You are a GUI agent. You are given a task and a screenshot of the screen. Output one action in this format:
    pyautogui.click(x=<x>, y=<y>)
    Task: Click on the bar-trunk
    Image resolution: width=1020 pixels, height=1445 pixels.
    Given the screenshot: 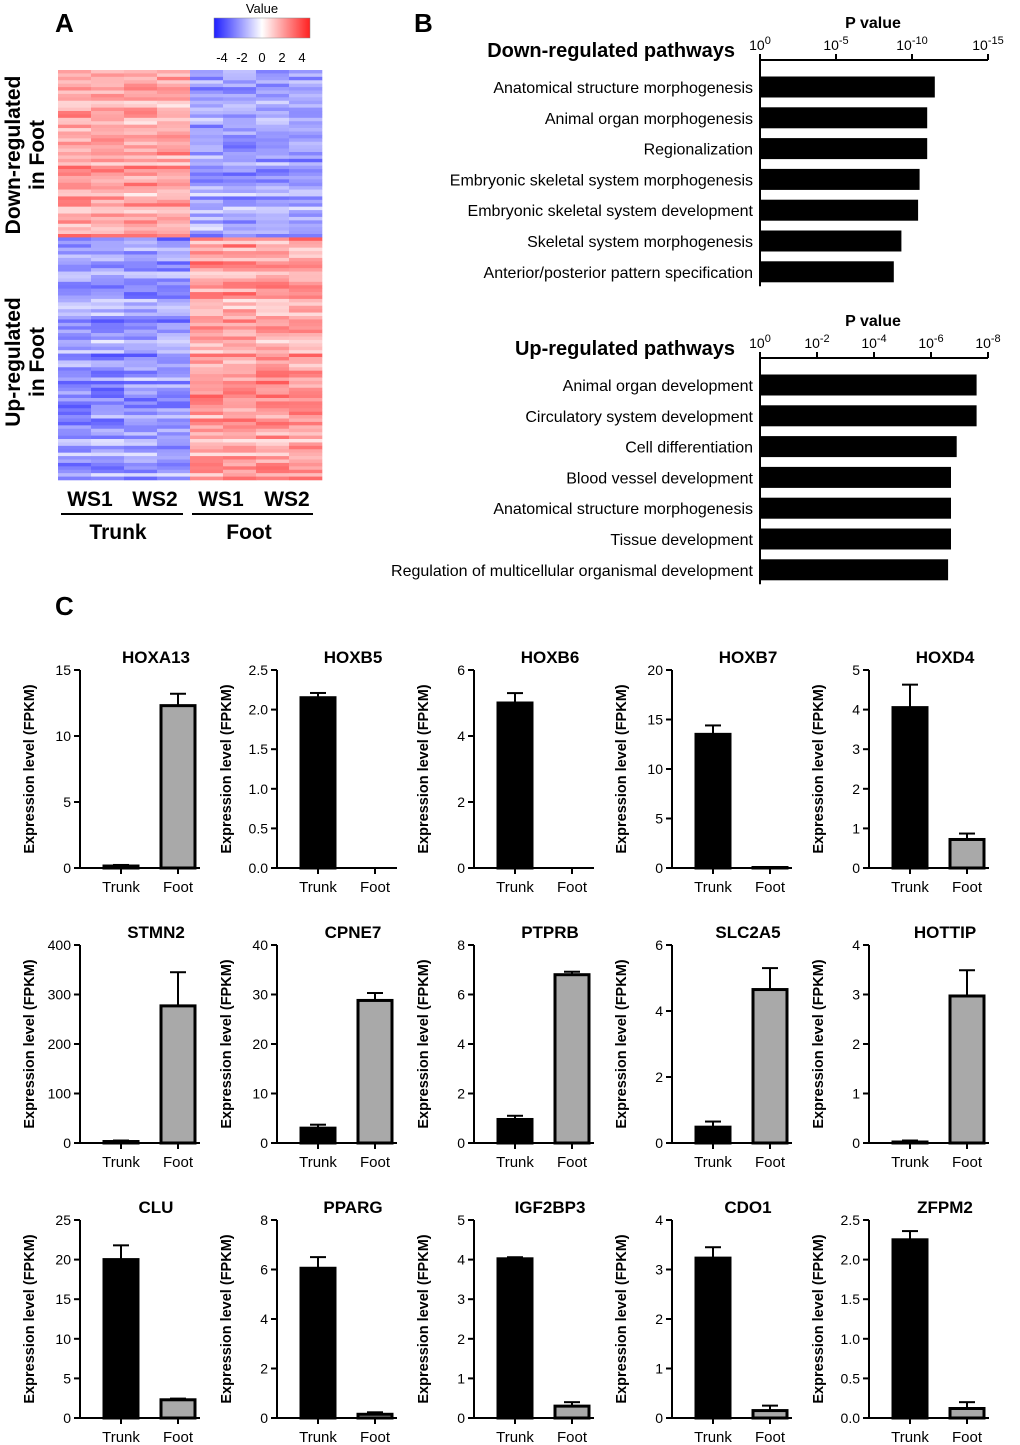 What is the action you would take?
    pyautogui.click(x=515, y=1338)
    